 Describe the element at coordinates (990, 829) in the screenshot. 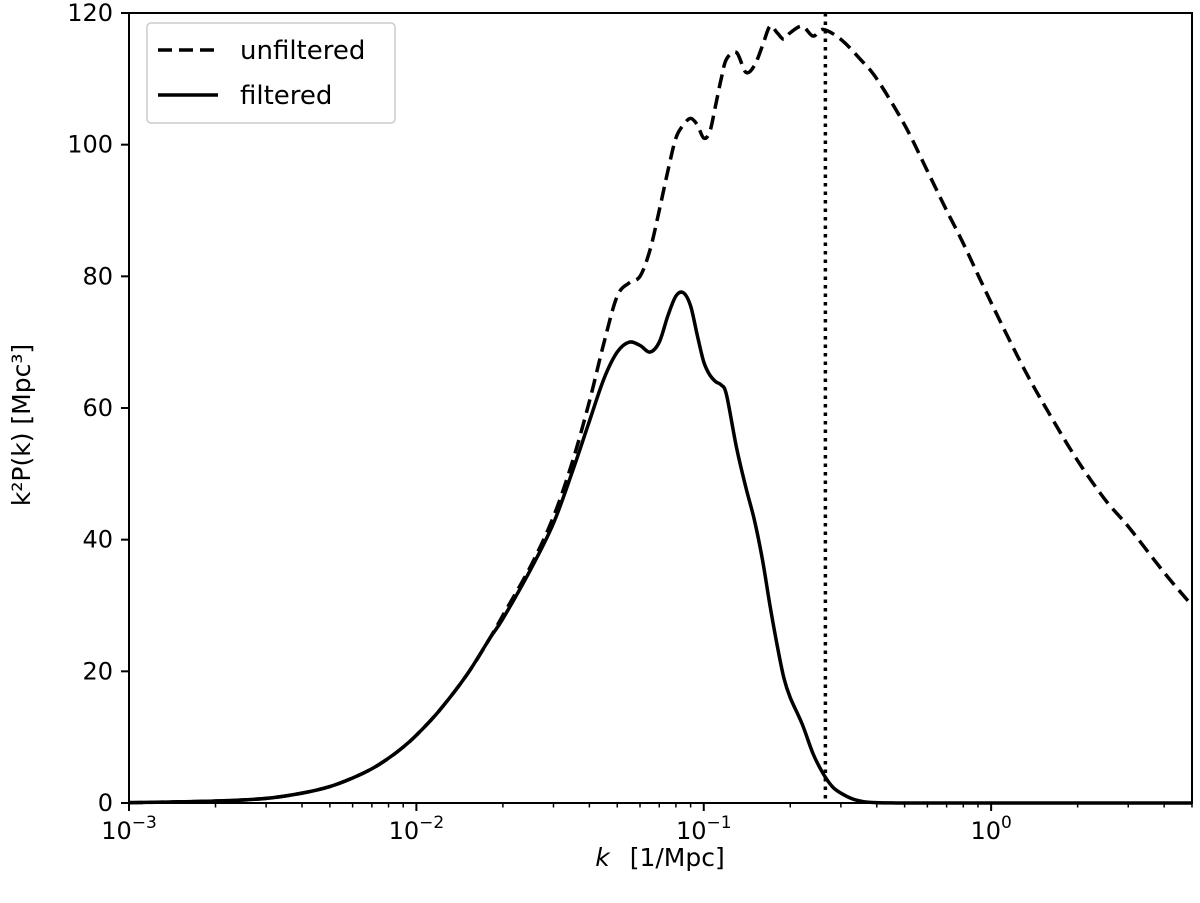

I see `x-tick-label: 10⁰` at that location.